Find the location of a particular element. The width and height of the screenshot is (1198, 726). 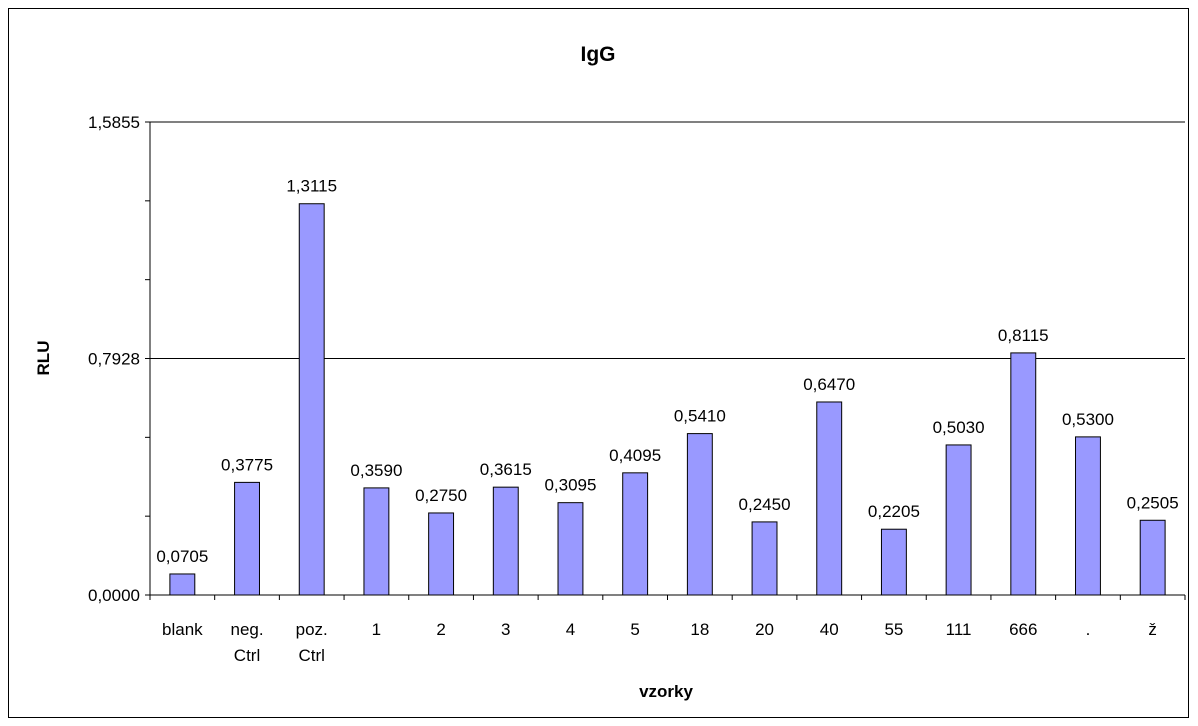

data-label-3: 0,3590 is located at coordinates (376, 470).